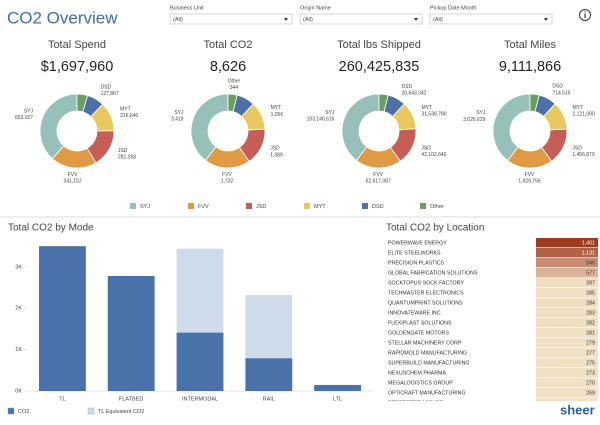 The image size is (600, 425). Describe the element at coordinates (529, 182) in the screenshot. I see `slice-value: 1,829,756` at that location.